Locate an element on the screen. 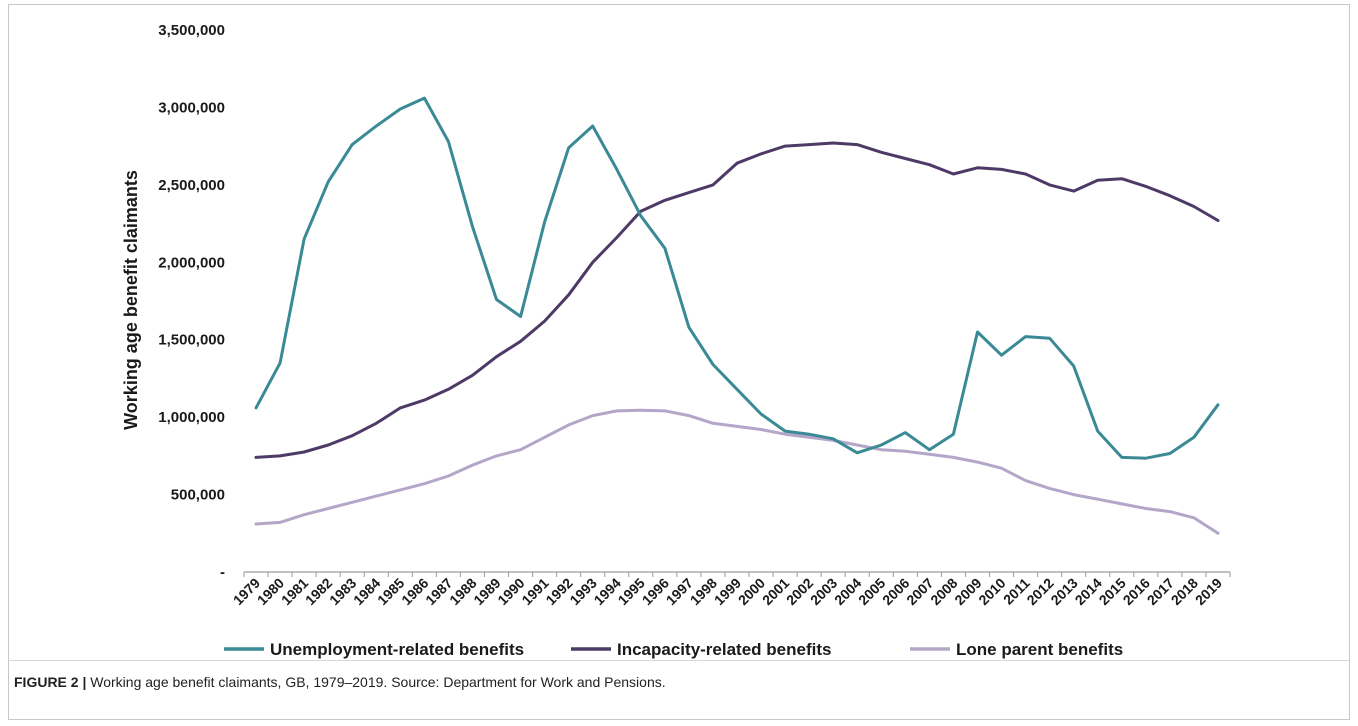 This screenshot has width=1358, height=726. legend-item: Incapacity-related benefits is located at coordinates (701, 649).